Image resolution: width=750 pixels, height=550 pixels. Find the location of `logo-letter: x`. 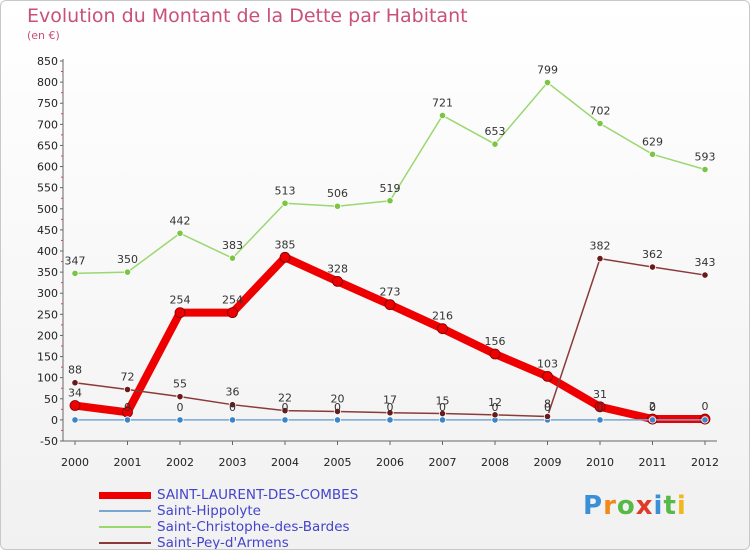

logo-letter: x is located at coordinates (644, 506).